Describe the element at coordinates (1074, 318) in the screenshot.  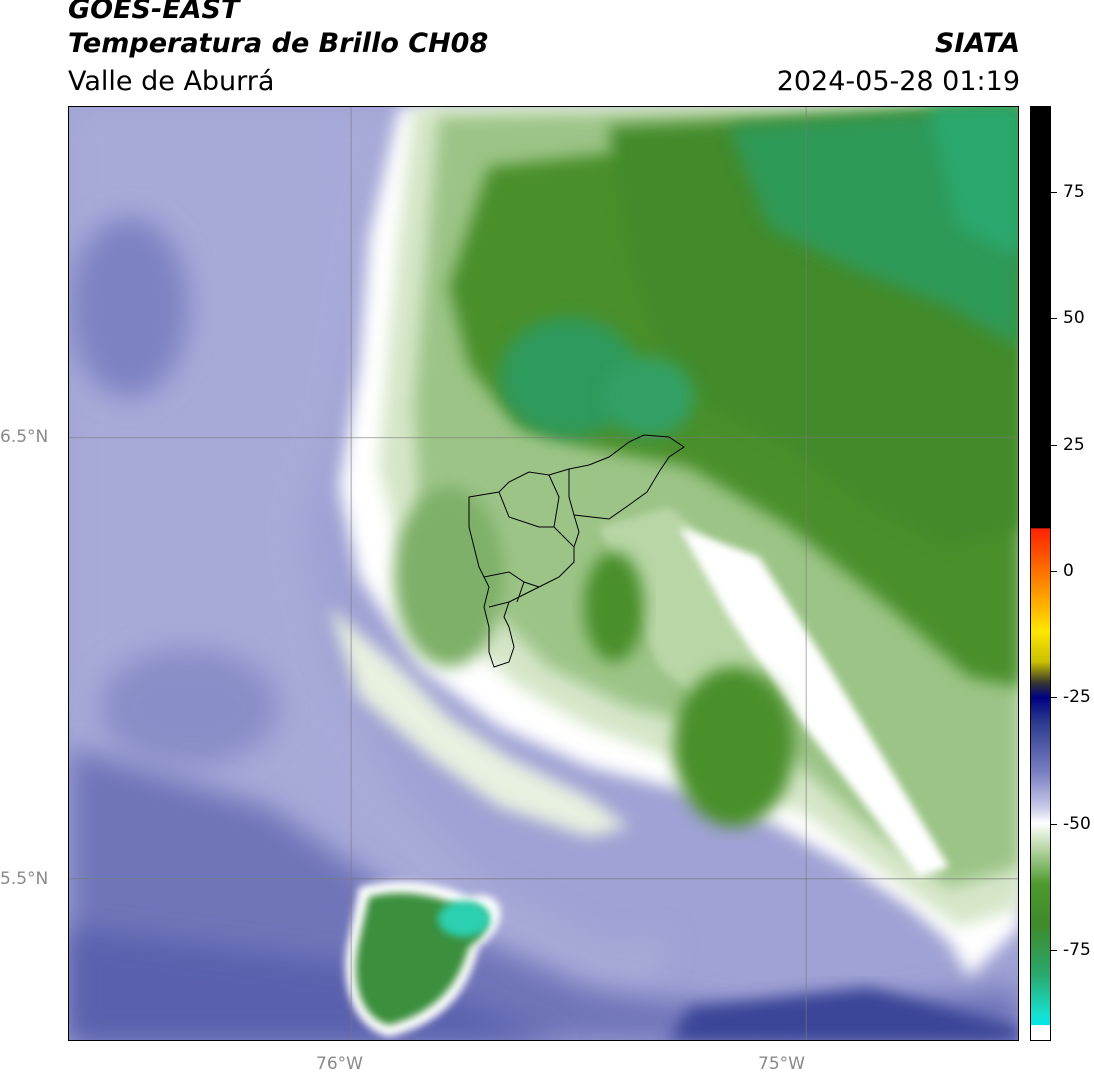
I see `colorbar-tick-label: 50` at that location.